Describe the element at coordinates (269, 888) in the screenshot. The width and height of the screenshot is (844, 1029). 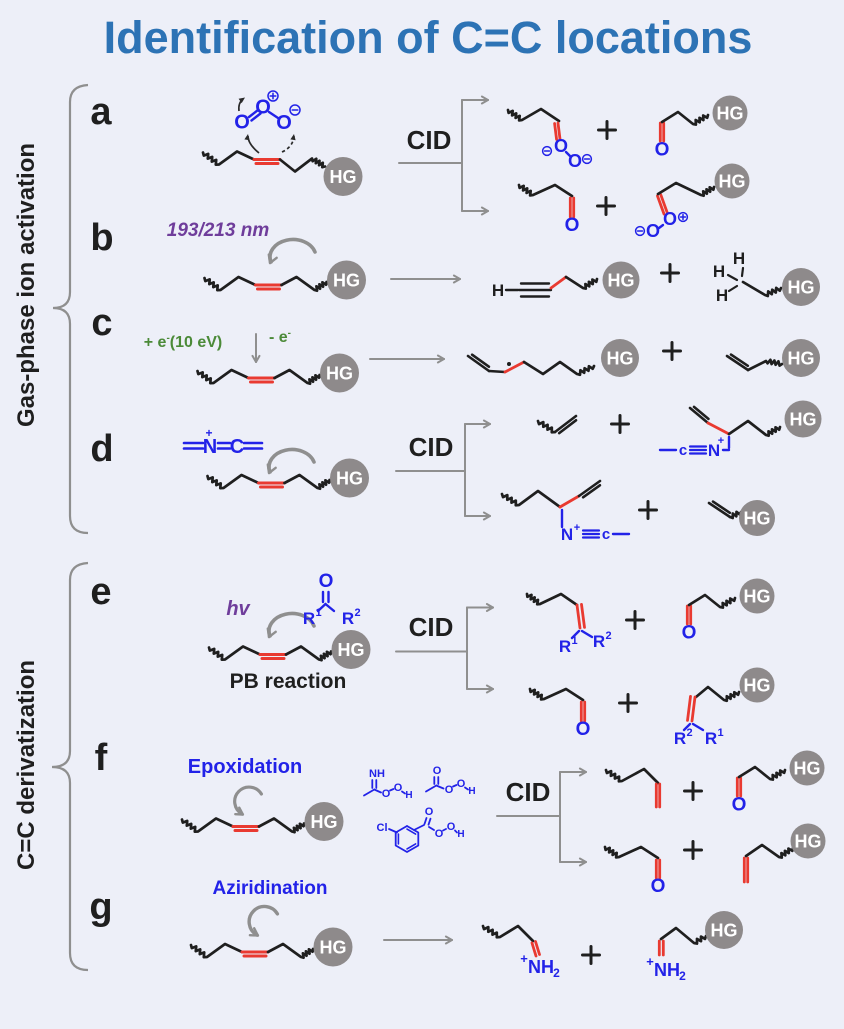
I see `svg-text: Aziridination` at that location.